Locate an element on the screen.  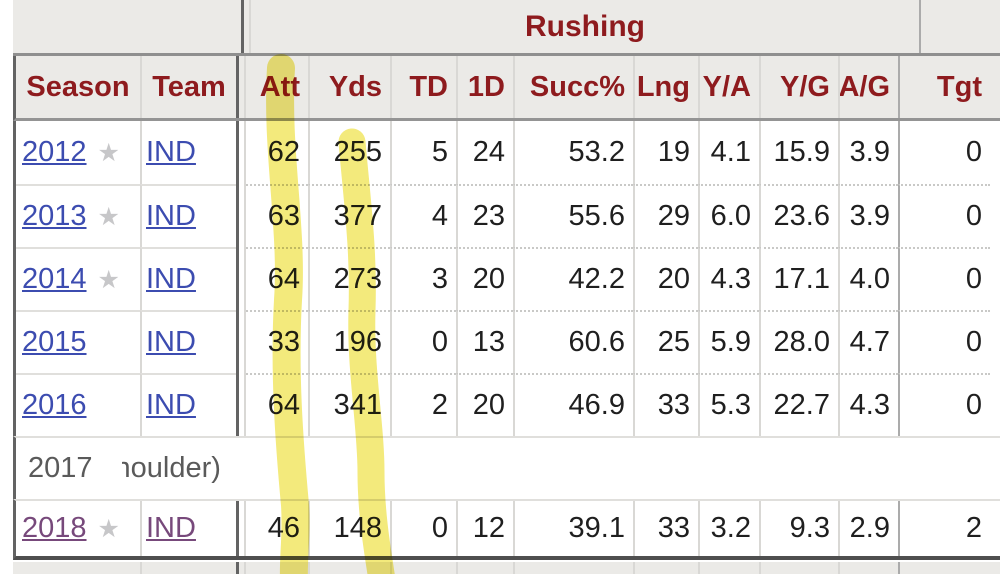
season-link: 2015 is located at coordinates (54, 342).